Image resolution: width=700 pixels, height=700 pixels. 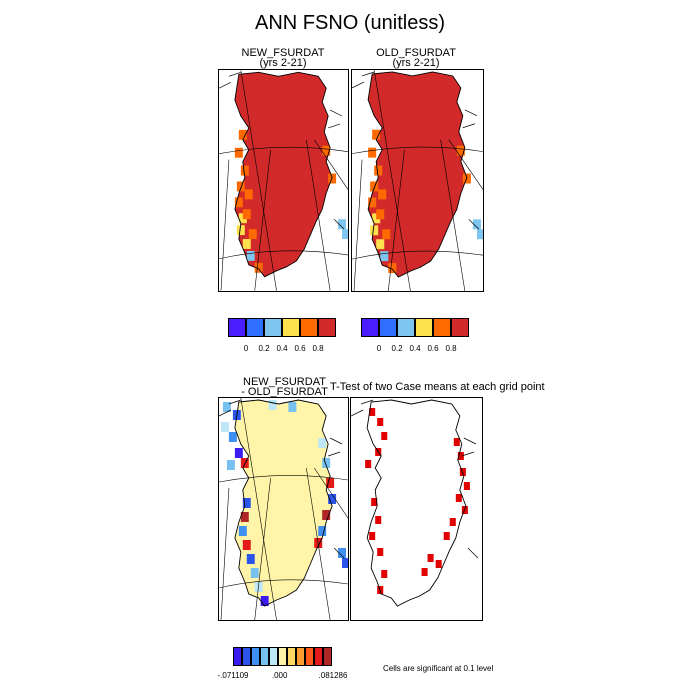 I want to click on panel-title-diff: NEW_FSURDAT - OLD_FSURDAT, so click(x=284, y=387).